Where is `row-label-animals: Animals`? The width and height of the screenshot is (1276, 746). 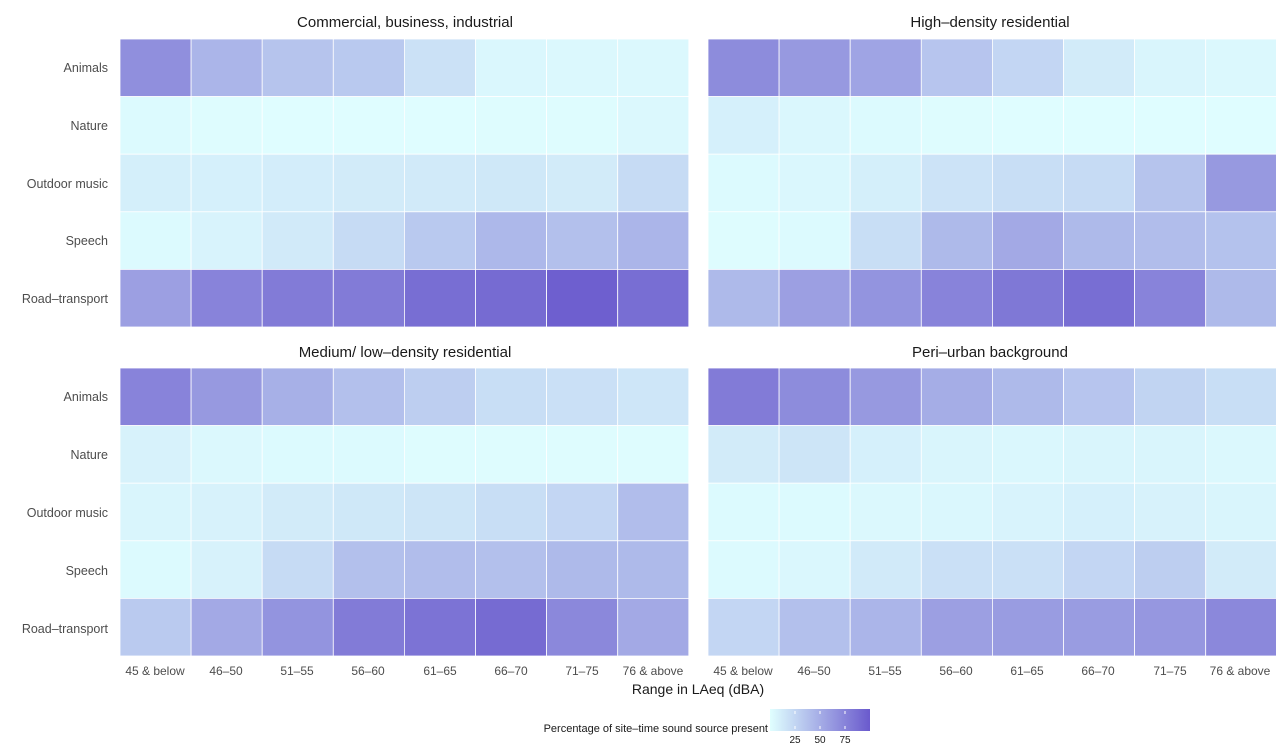 row-label-animals: Animals is located at coordinates (86, 397).